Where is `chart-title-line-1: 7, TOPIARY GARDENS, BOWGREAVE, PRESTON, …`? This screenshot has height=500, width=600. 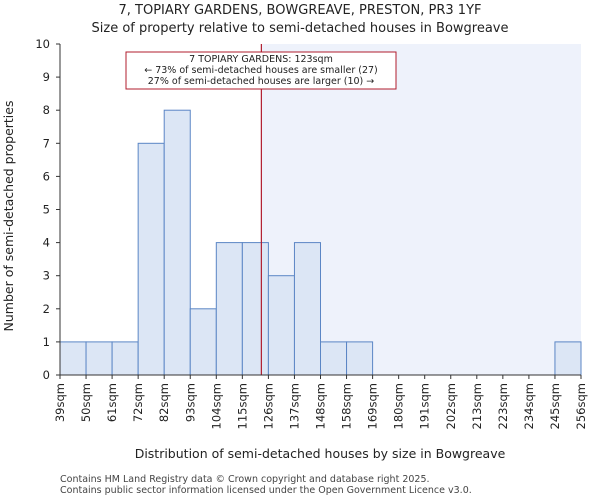 chart-title-line-1: 7, TOPIARY GARDENS, BOWGREAVE, PRESTON, … is located at coordinates (299, 10).